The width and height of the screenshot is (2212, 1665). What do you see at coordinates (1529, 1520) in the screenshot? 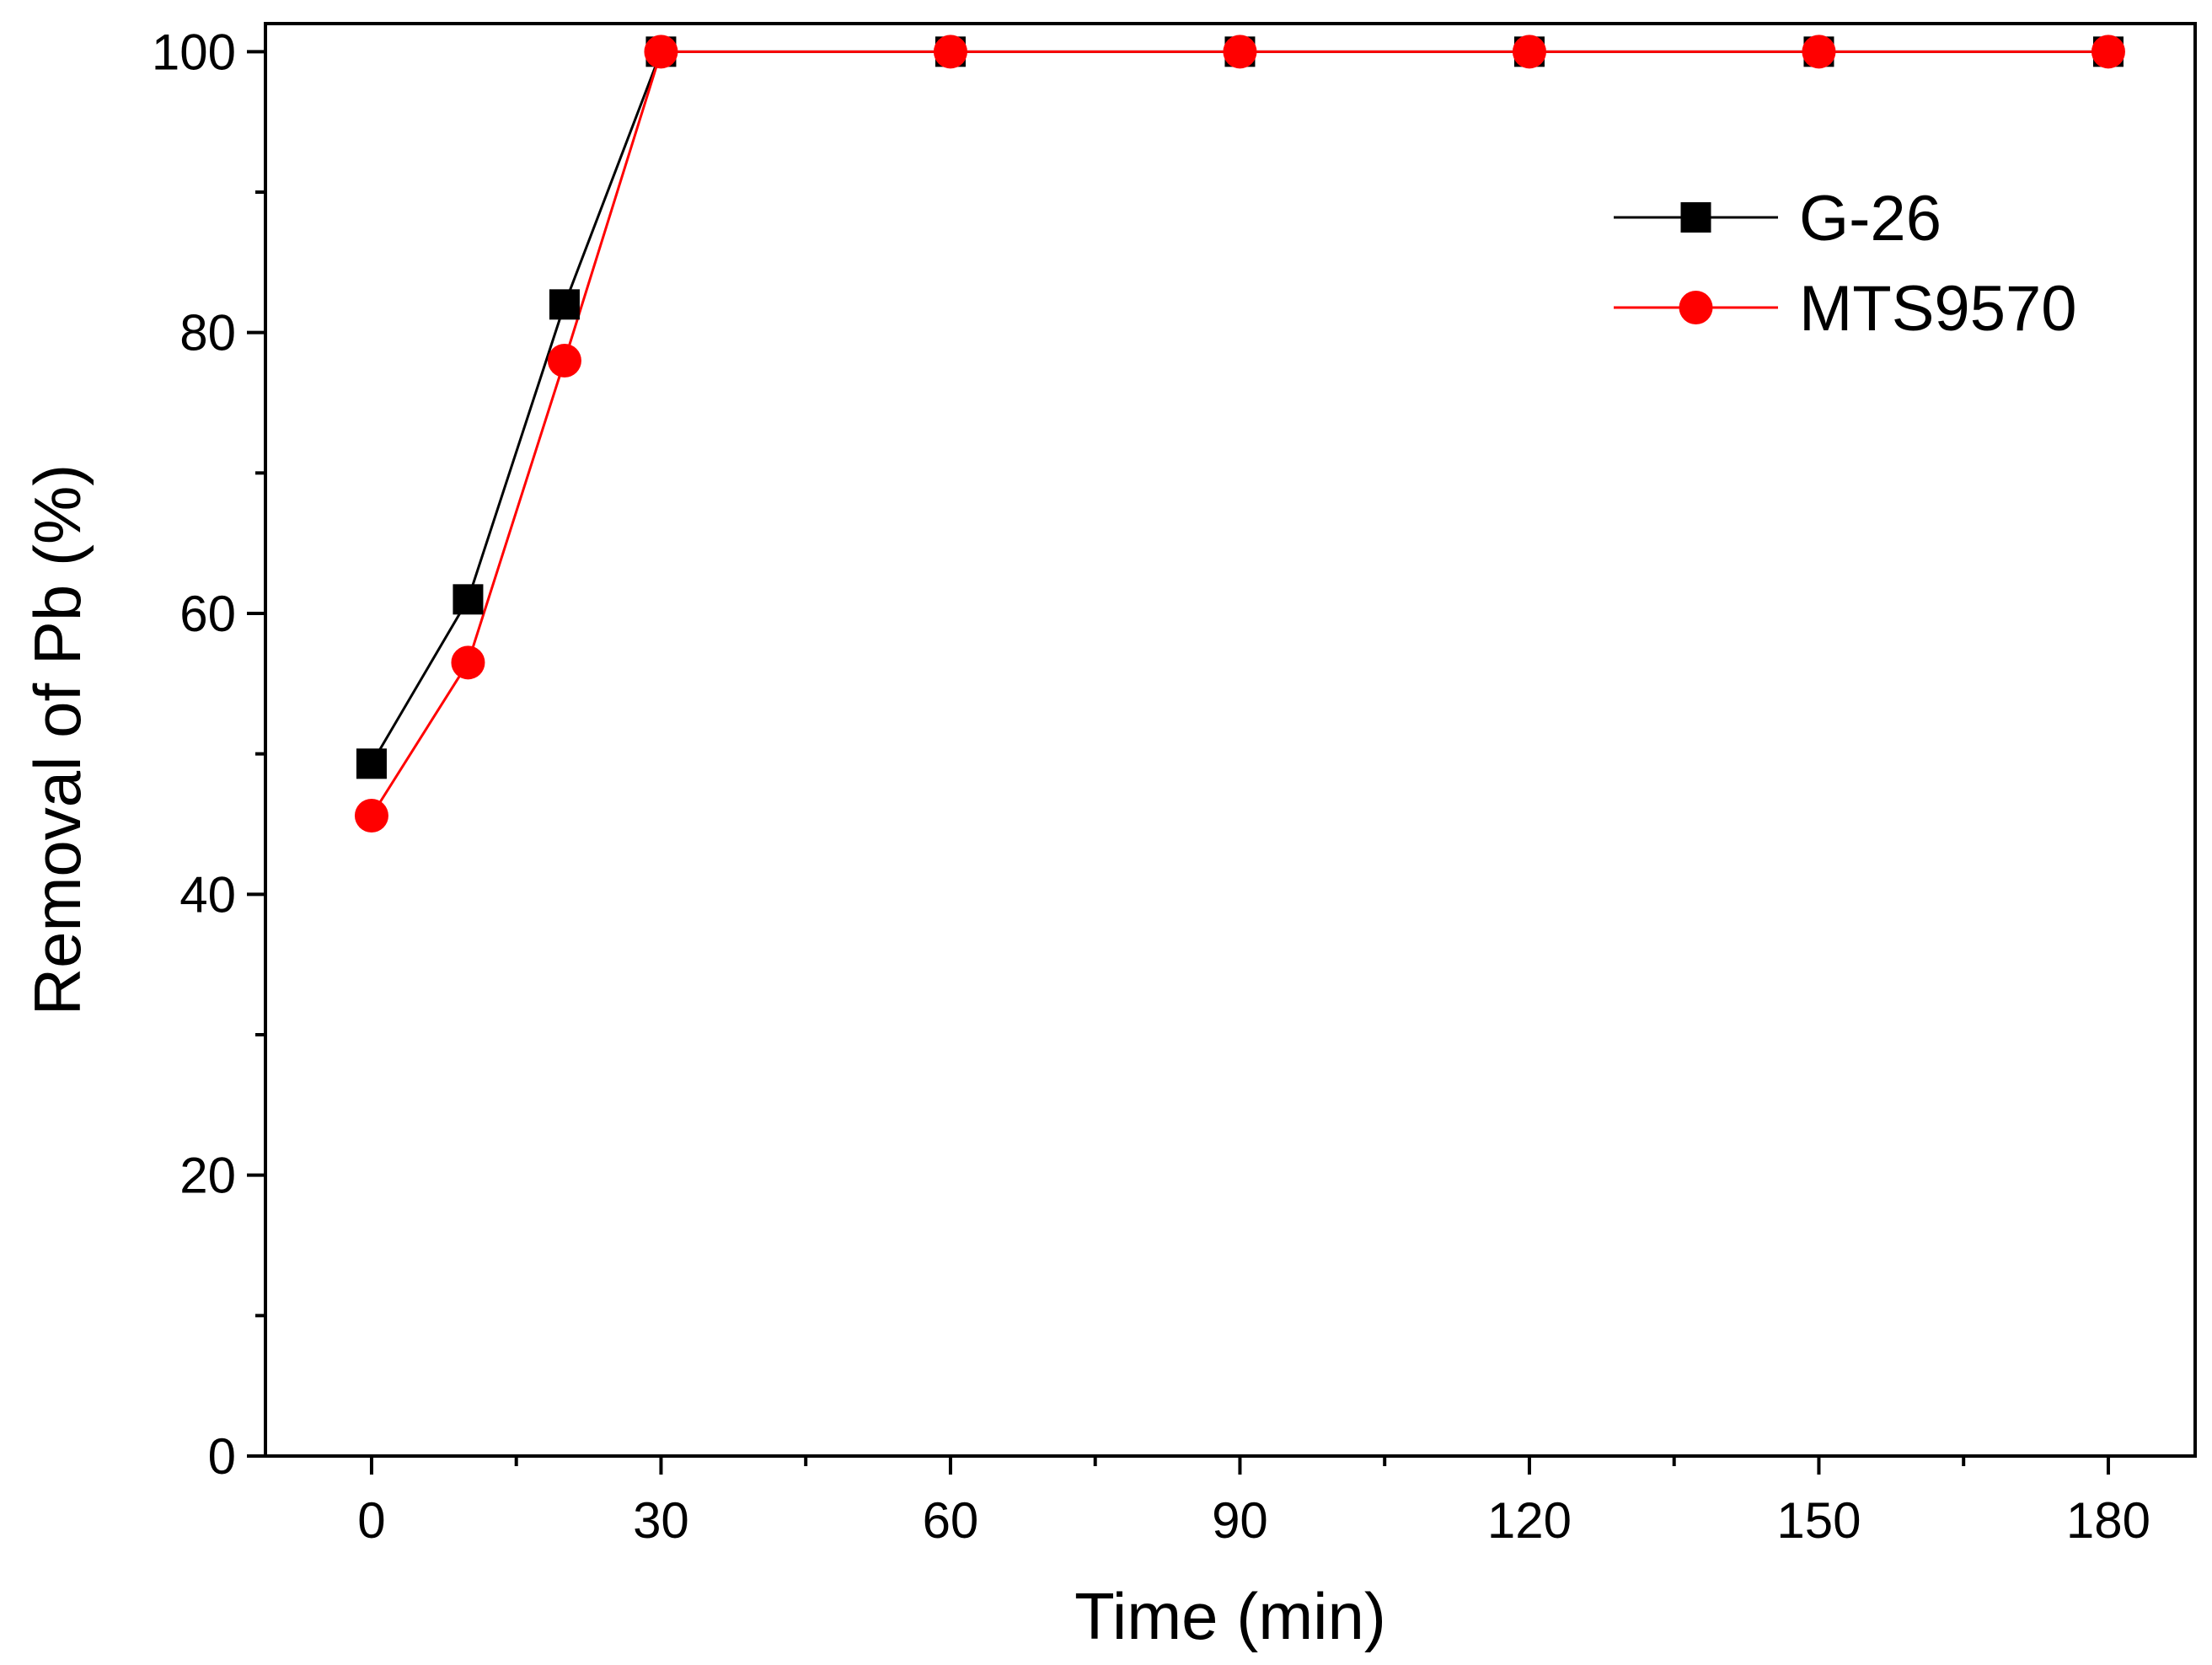
I see `x-tick-label: 120` at bounding box center [1529, 1520].